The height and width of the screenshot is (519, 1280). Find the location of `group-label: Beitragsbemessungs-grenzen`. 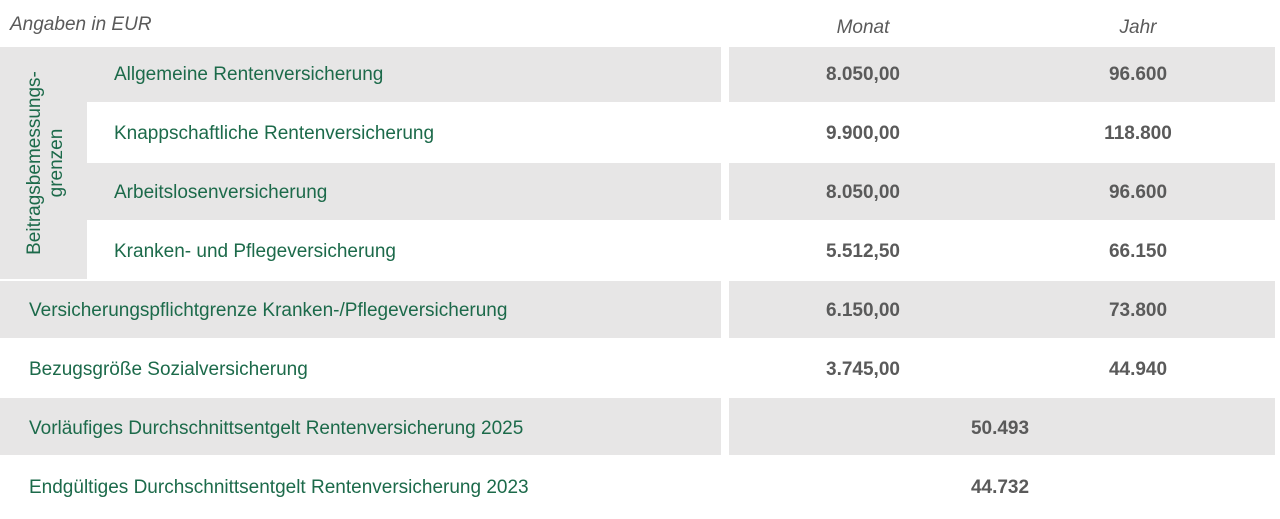

group-label: Beitragsbemessungs-grenzen is located at coordinates (45, 163).